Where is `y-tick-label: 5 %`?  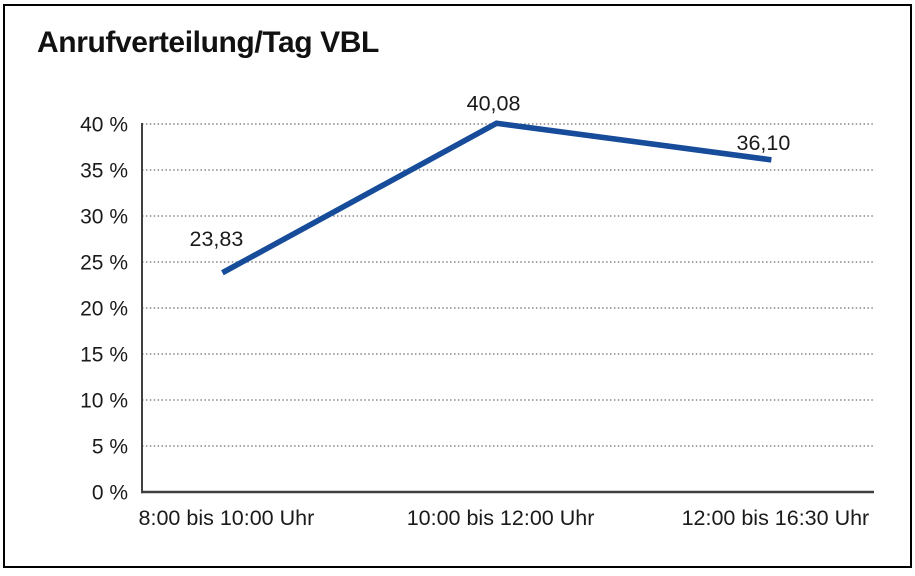 y-tick-label: 5 % is located at coordinates (110, 447).